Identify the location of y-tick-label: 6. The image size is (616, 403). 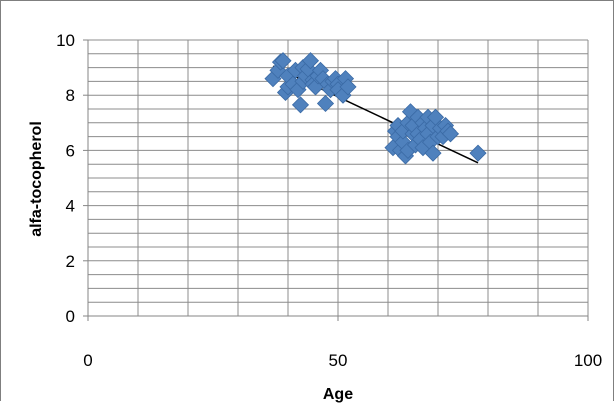
(70, 150).